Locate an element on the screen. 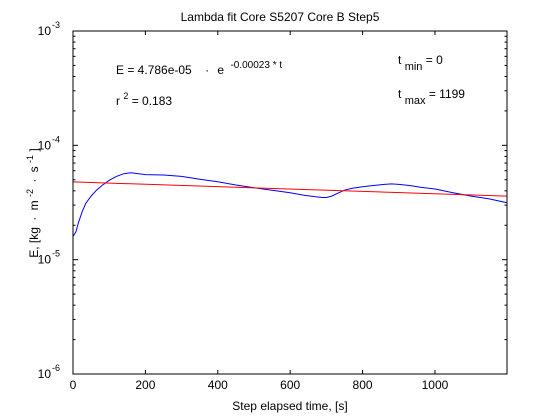  x-tick-label: 800 is located at coordinates (363, 385).